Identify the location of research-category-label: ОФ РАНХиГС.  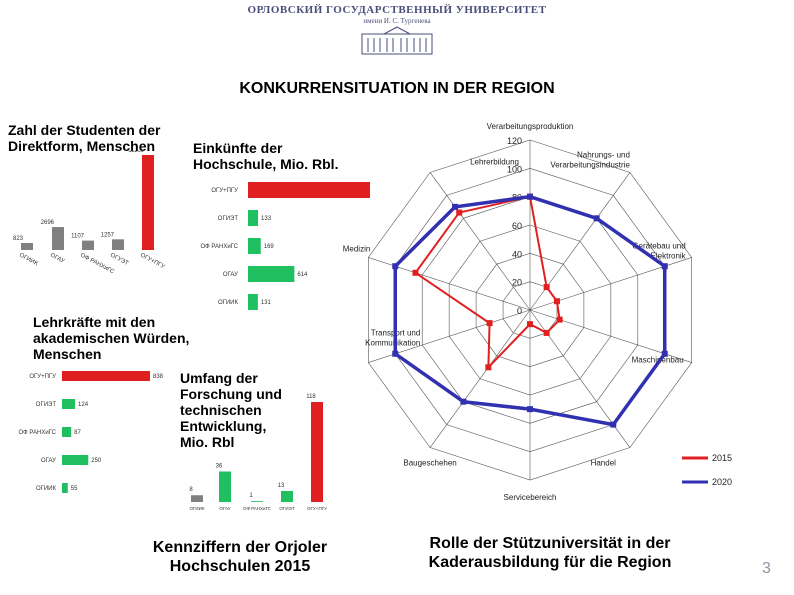
(257, 508).